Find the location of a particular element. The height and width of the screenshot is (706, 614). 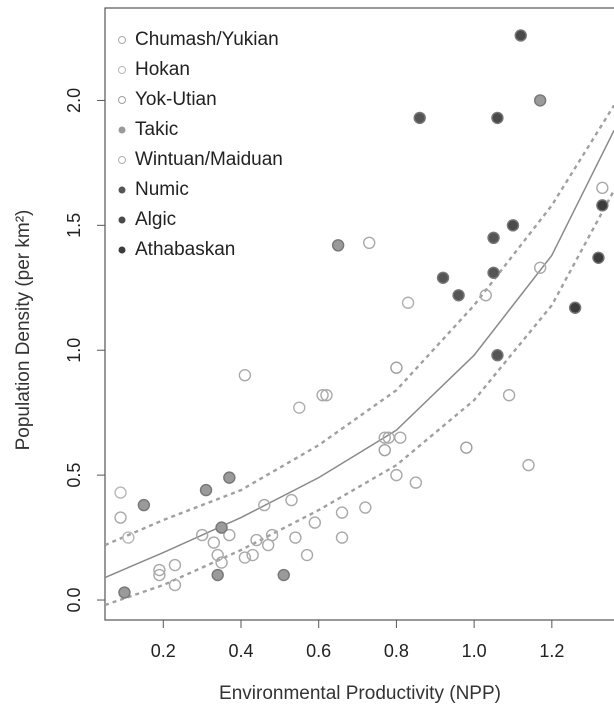

x-tick-label: 0.6 is located at coordinates (318, 651).